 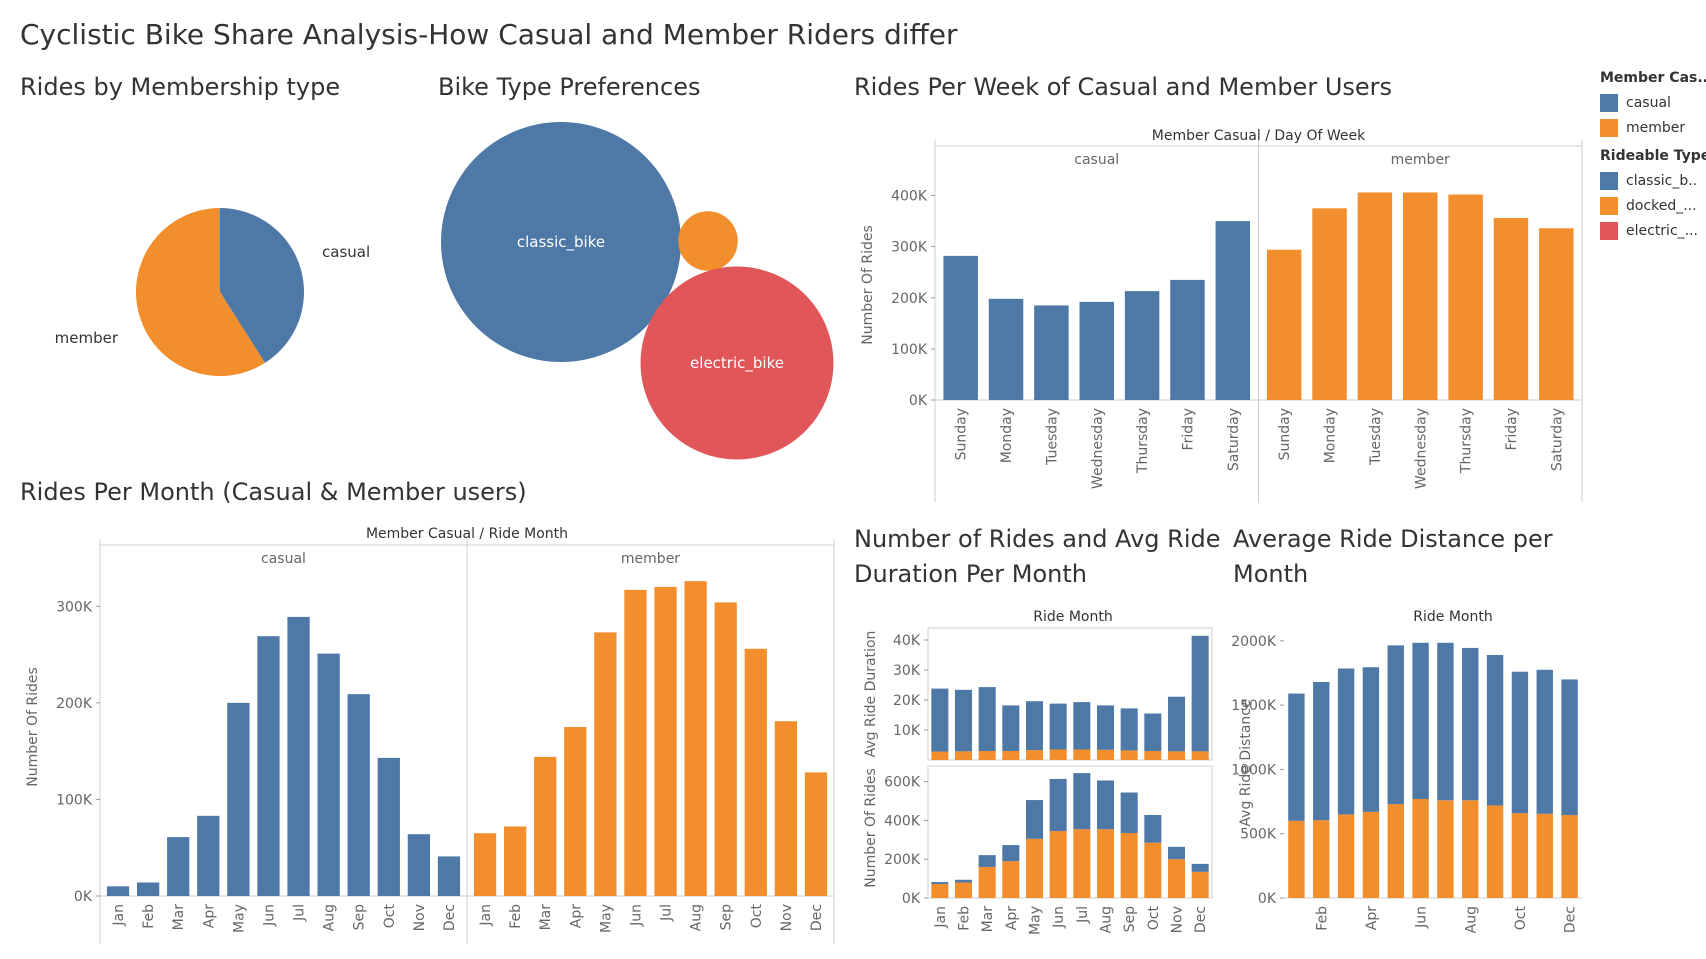 What do you see at coordinates (708, 241) in the screenshot?
I see `bubble-docked_bike` at bounding box center [708, 241].